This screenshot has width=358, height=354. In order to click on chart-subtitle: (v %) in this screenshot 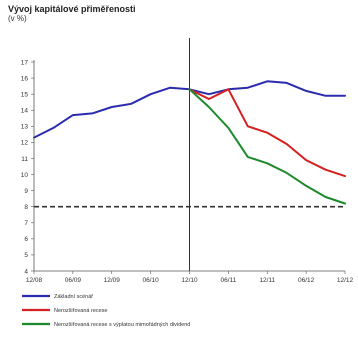, I will do `click(17, 18)`.